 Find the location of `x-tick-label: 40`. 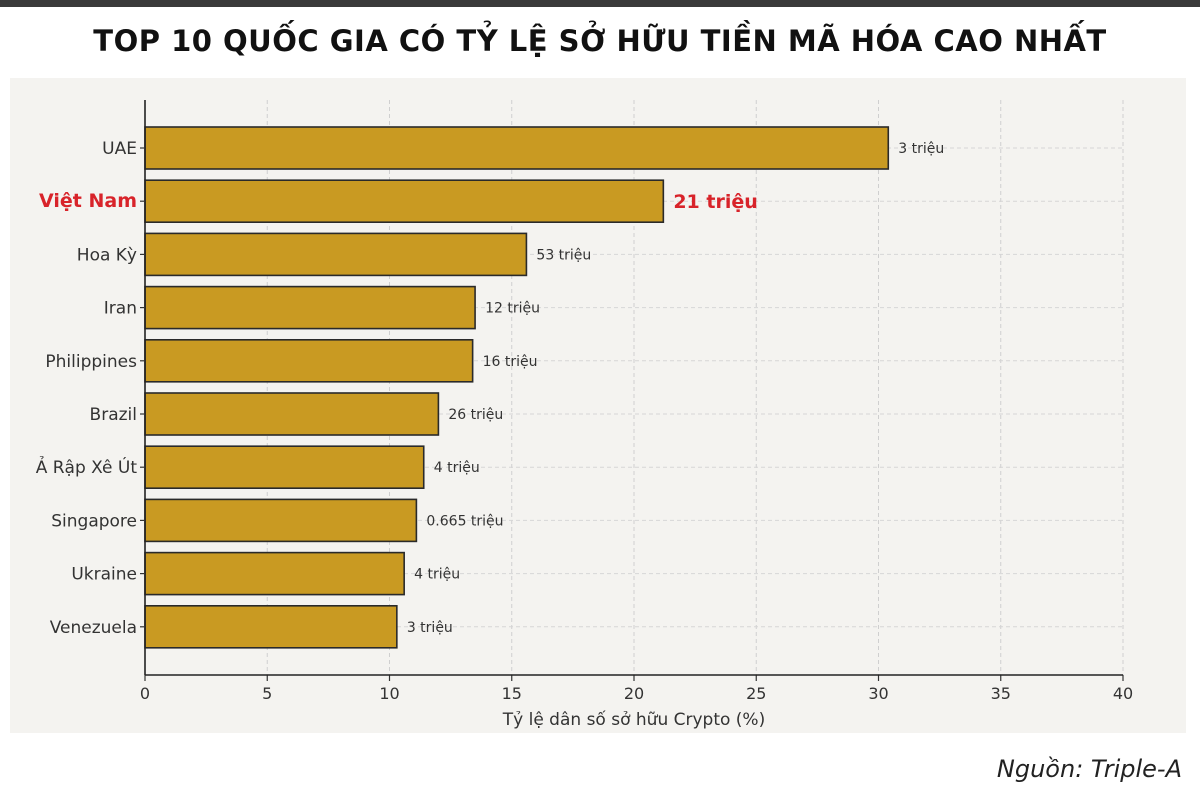

x-tick-label: 40 is located at coordinates (1123, 693).